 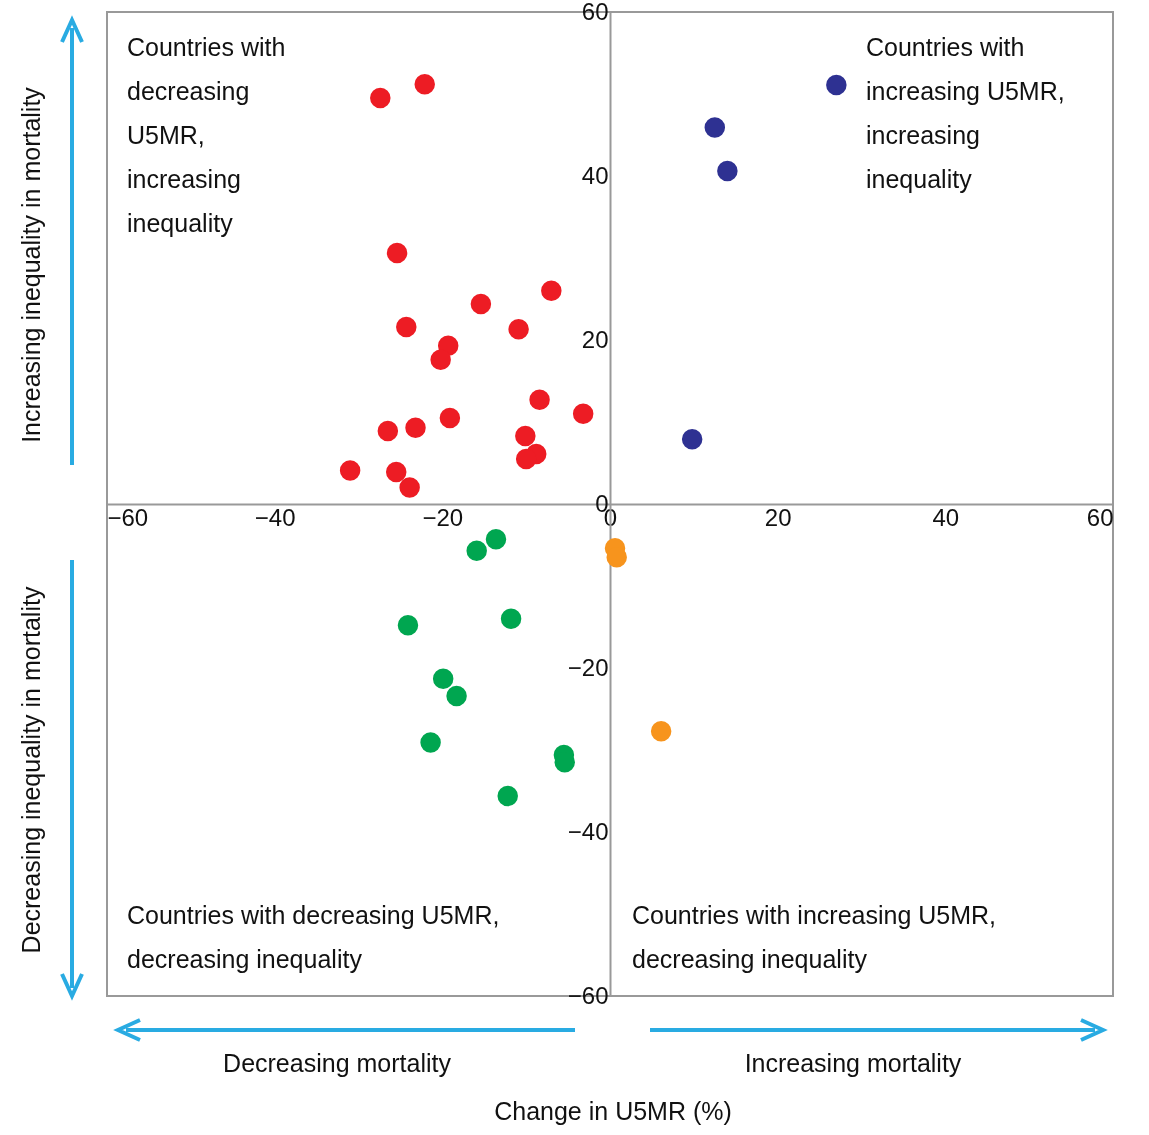 What do you see at coordinates (595, 339) in the screenshot?
I see `y-tick-label: 20` at bounding box center [595, 339].